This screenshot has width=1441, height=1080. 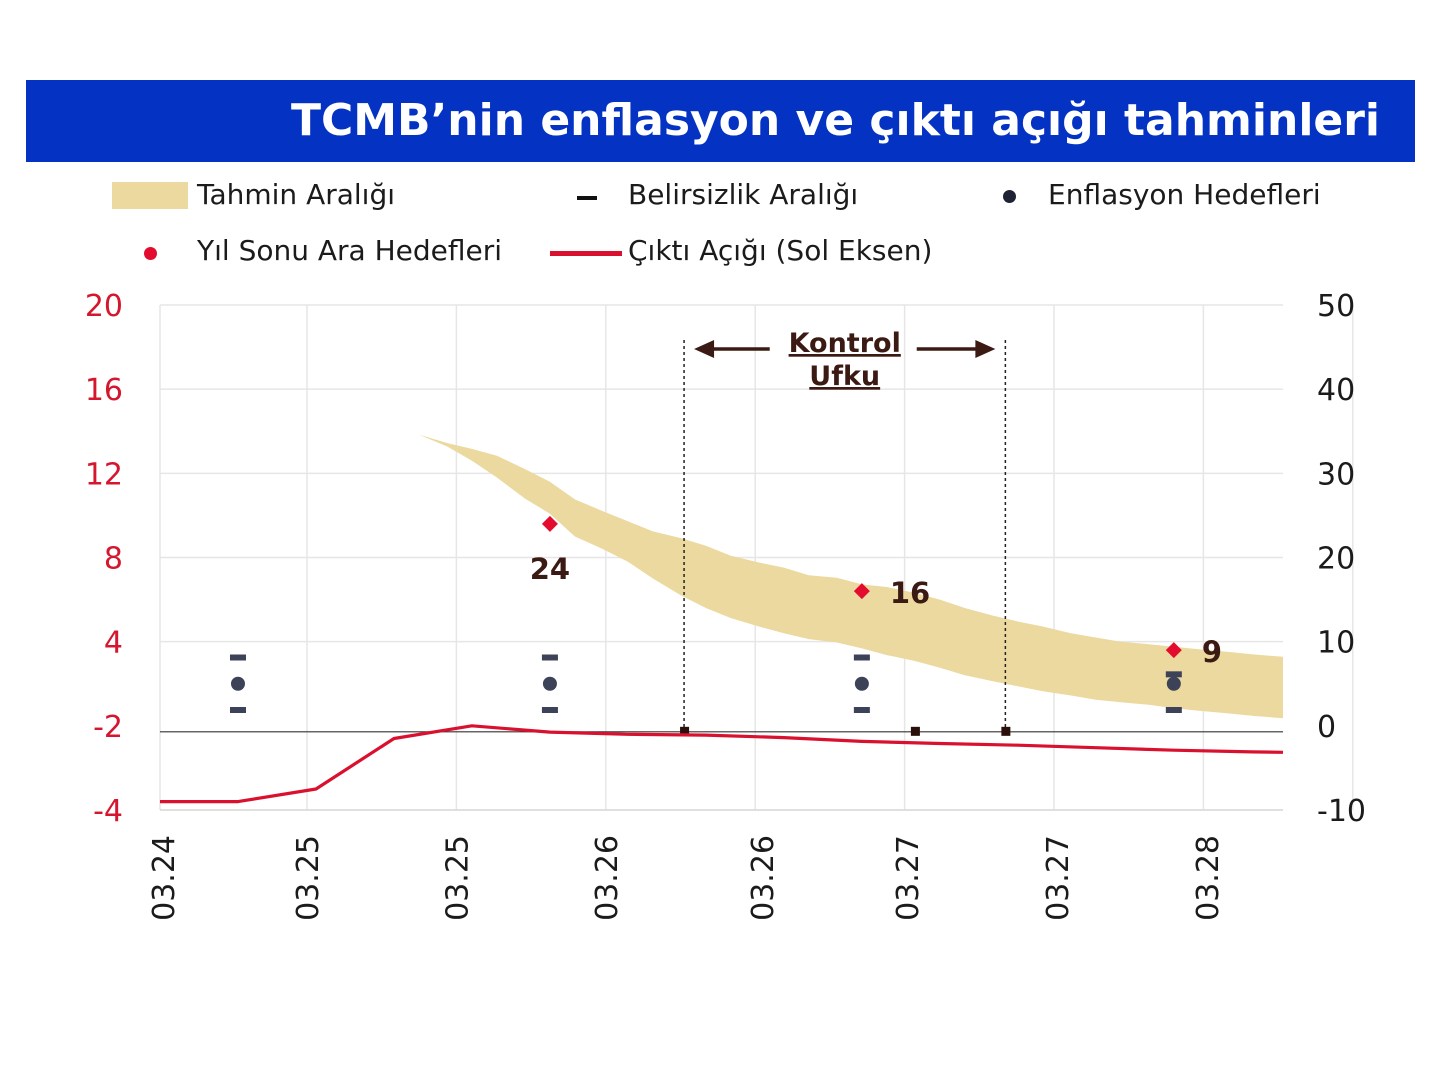 What do you see at coordinates (586, 253) in the screenshot?
I see `legend-swatch-output-gap` at bounding box center [586, 253].